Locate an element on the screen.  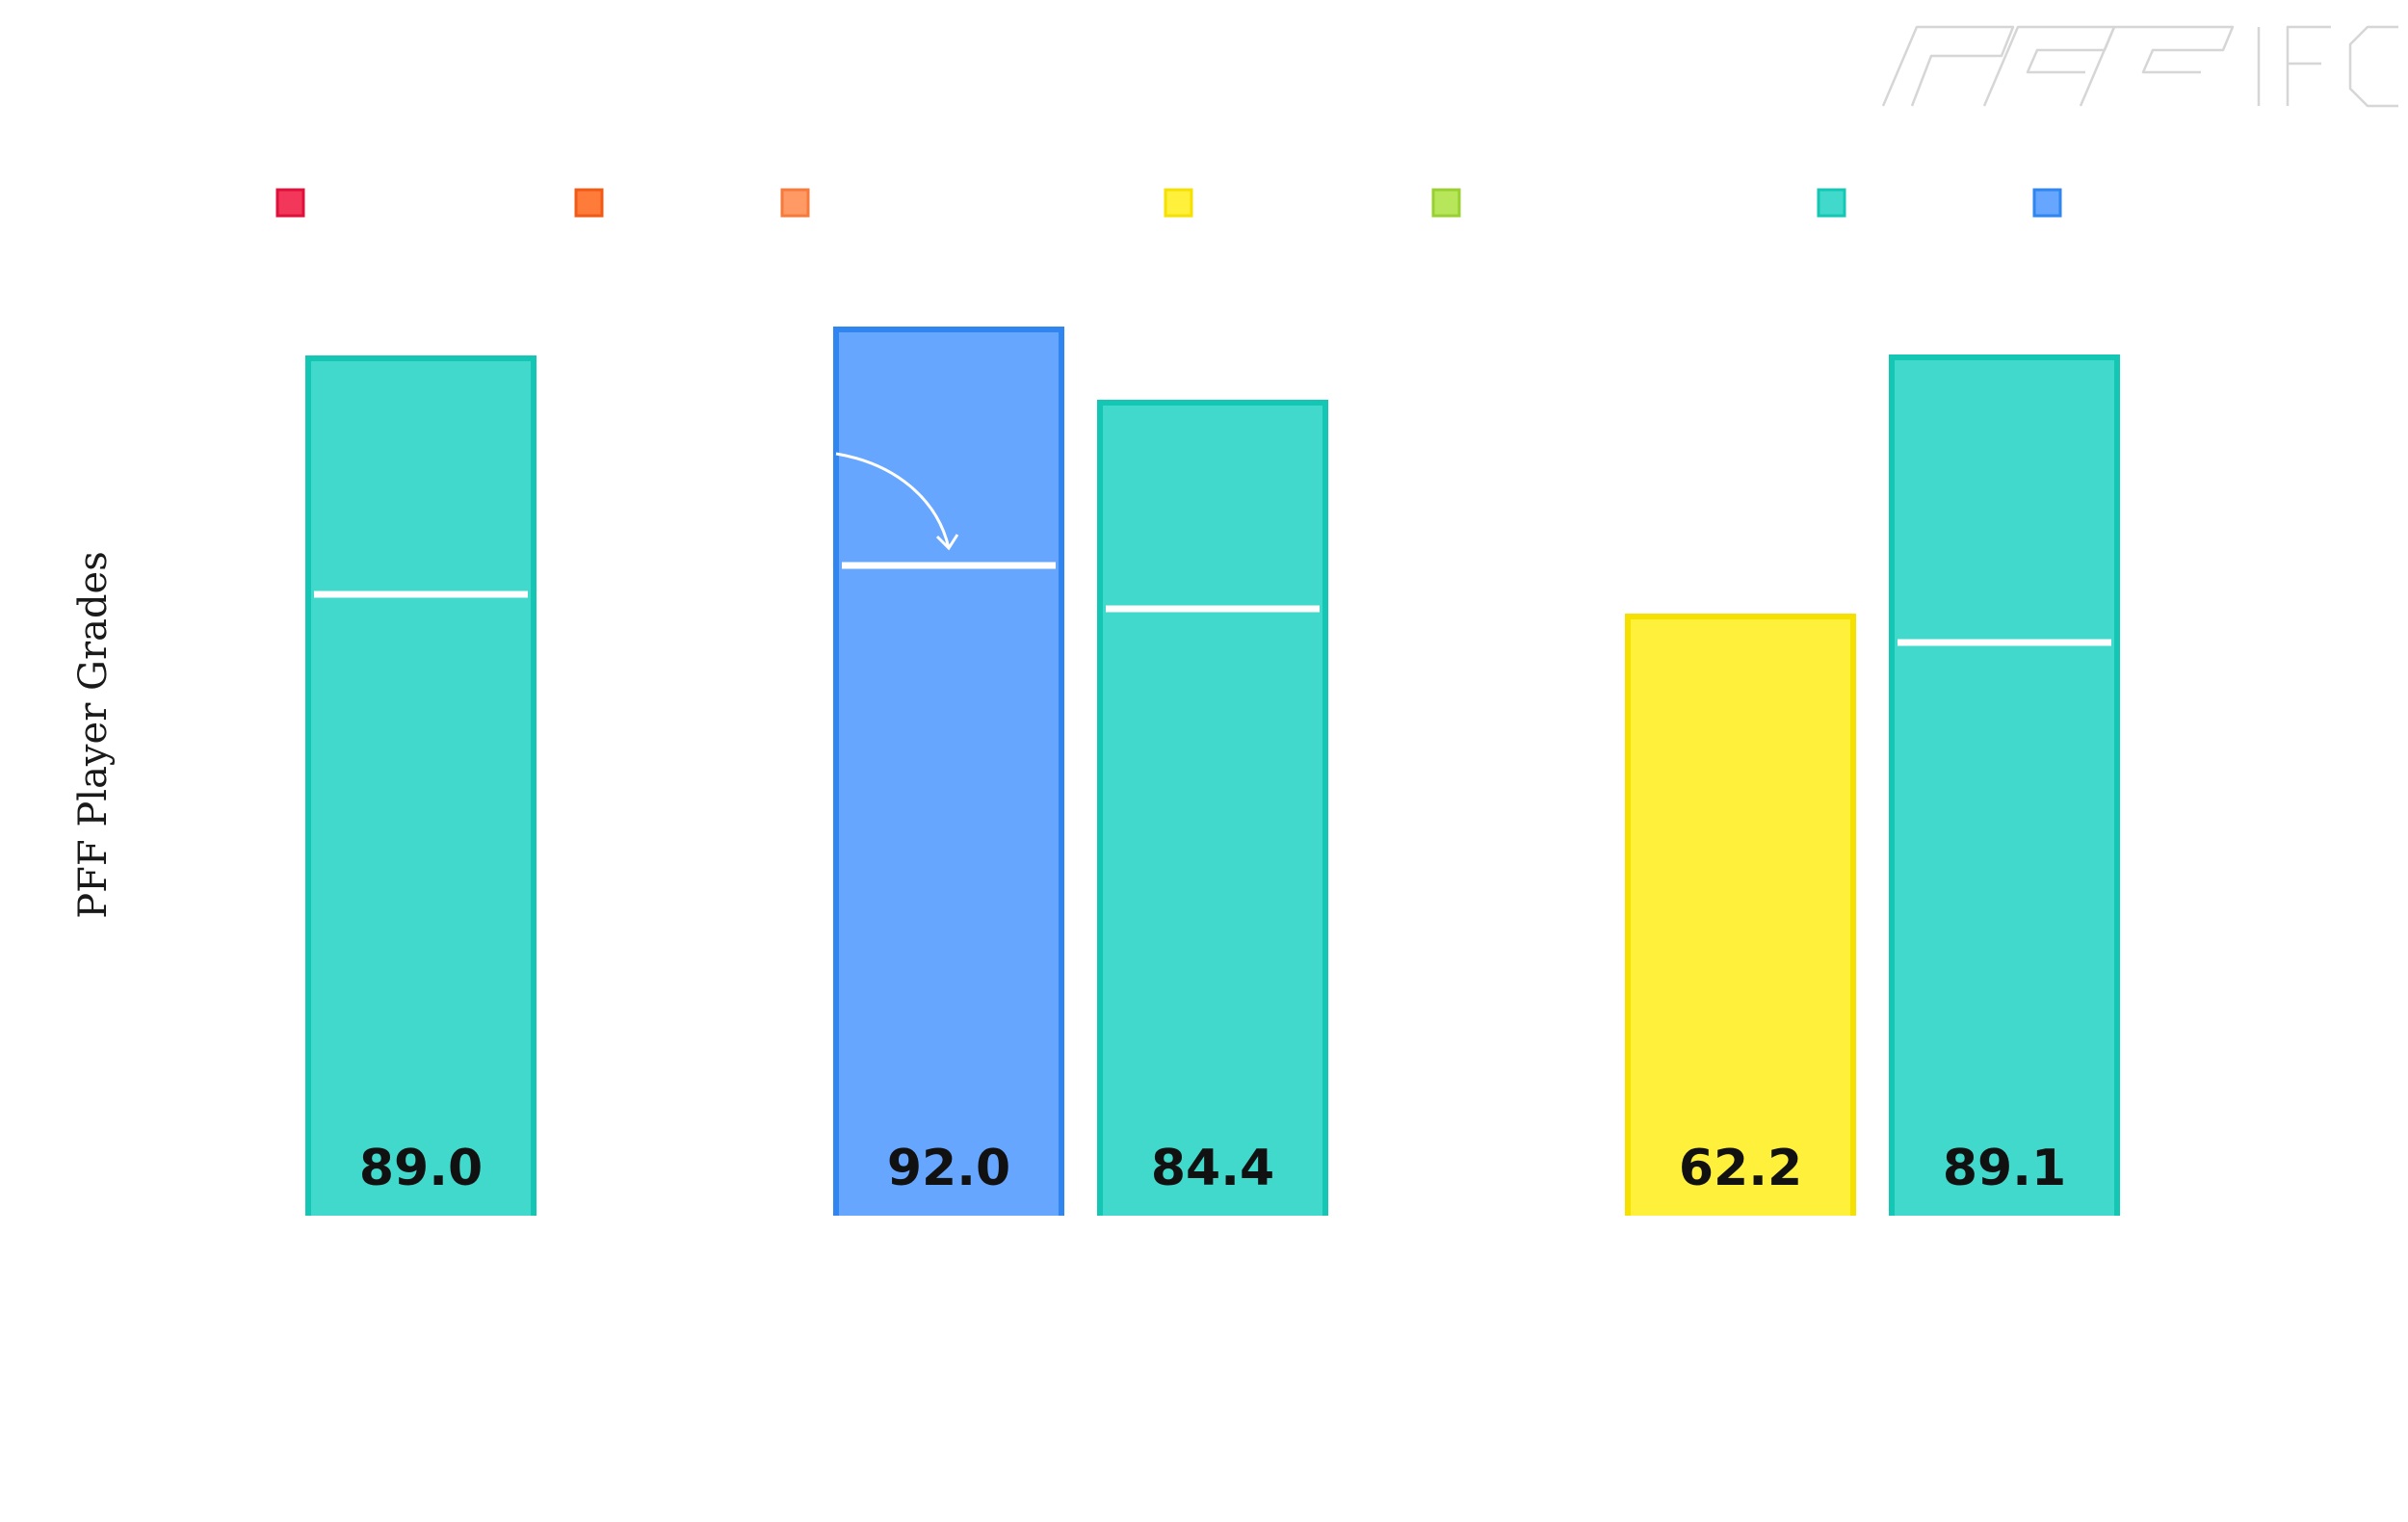
bar-group-1: 92.0 is located at coordinates (948, 771).